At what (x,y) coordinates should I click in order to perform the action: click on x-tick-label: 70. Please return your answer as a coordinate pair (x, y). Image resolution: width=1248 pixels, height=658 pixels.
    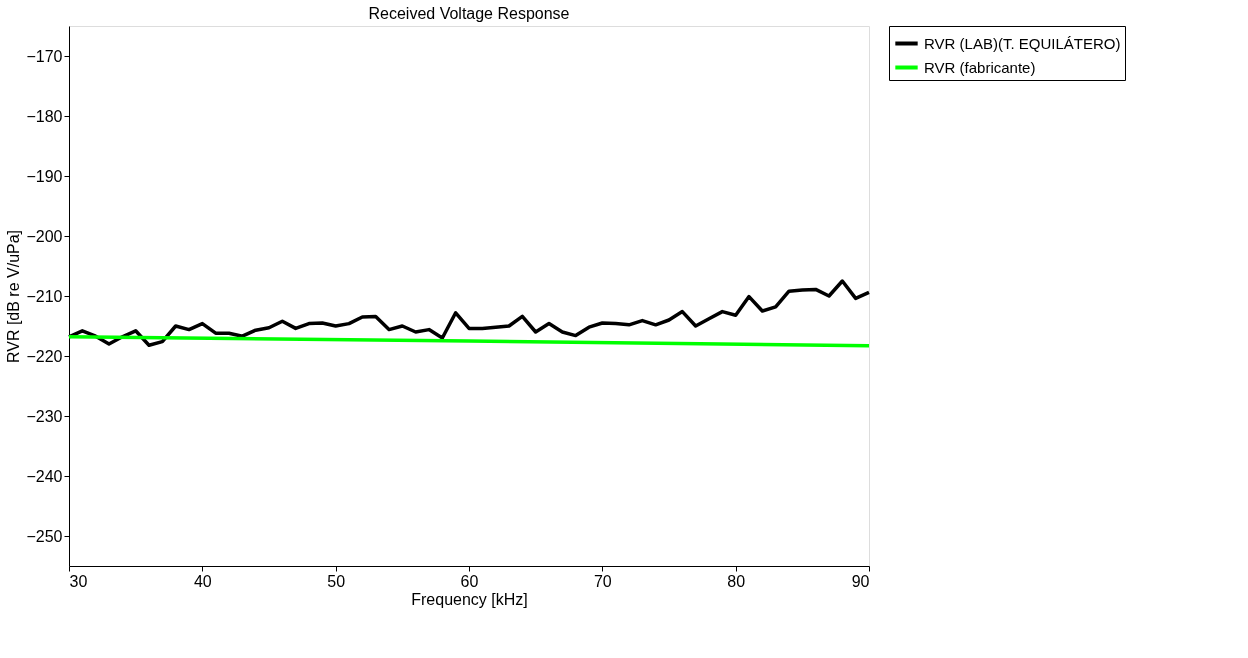
    Looking at the image, I should click on (602, 581).